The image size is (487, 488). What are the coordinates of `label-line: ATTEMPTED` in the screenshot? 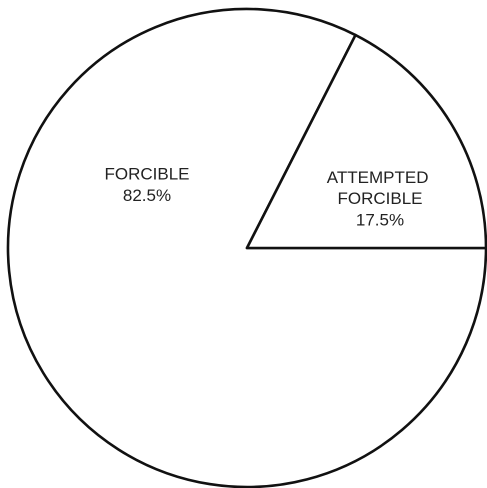 It's located at (380, 177).